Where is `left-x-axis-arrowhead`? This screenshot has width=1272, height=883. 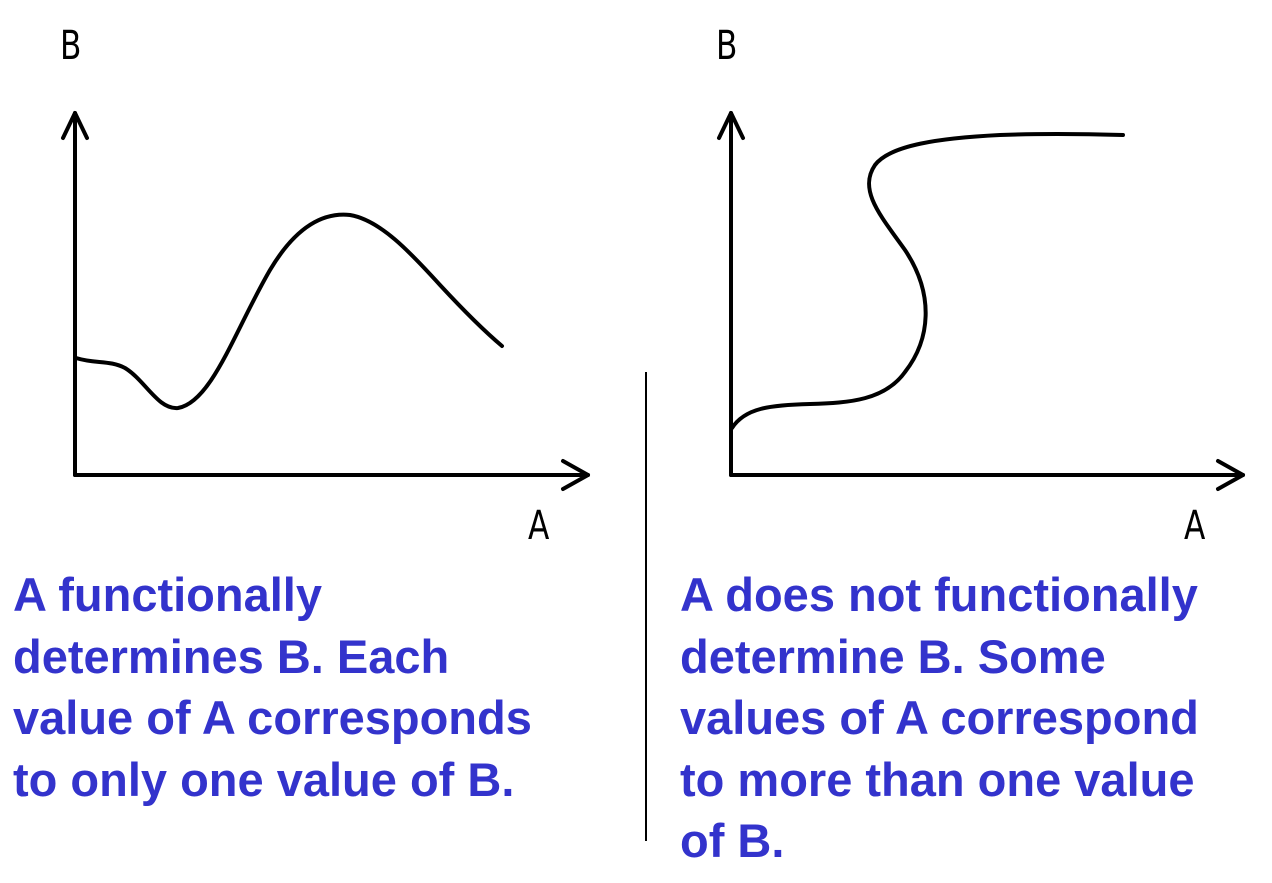 left-x-axis-arrowhead is located at coordinates (575, 475).